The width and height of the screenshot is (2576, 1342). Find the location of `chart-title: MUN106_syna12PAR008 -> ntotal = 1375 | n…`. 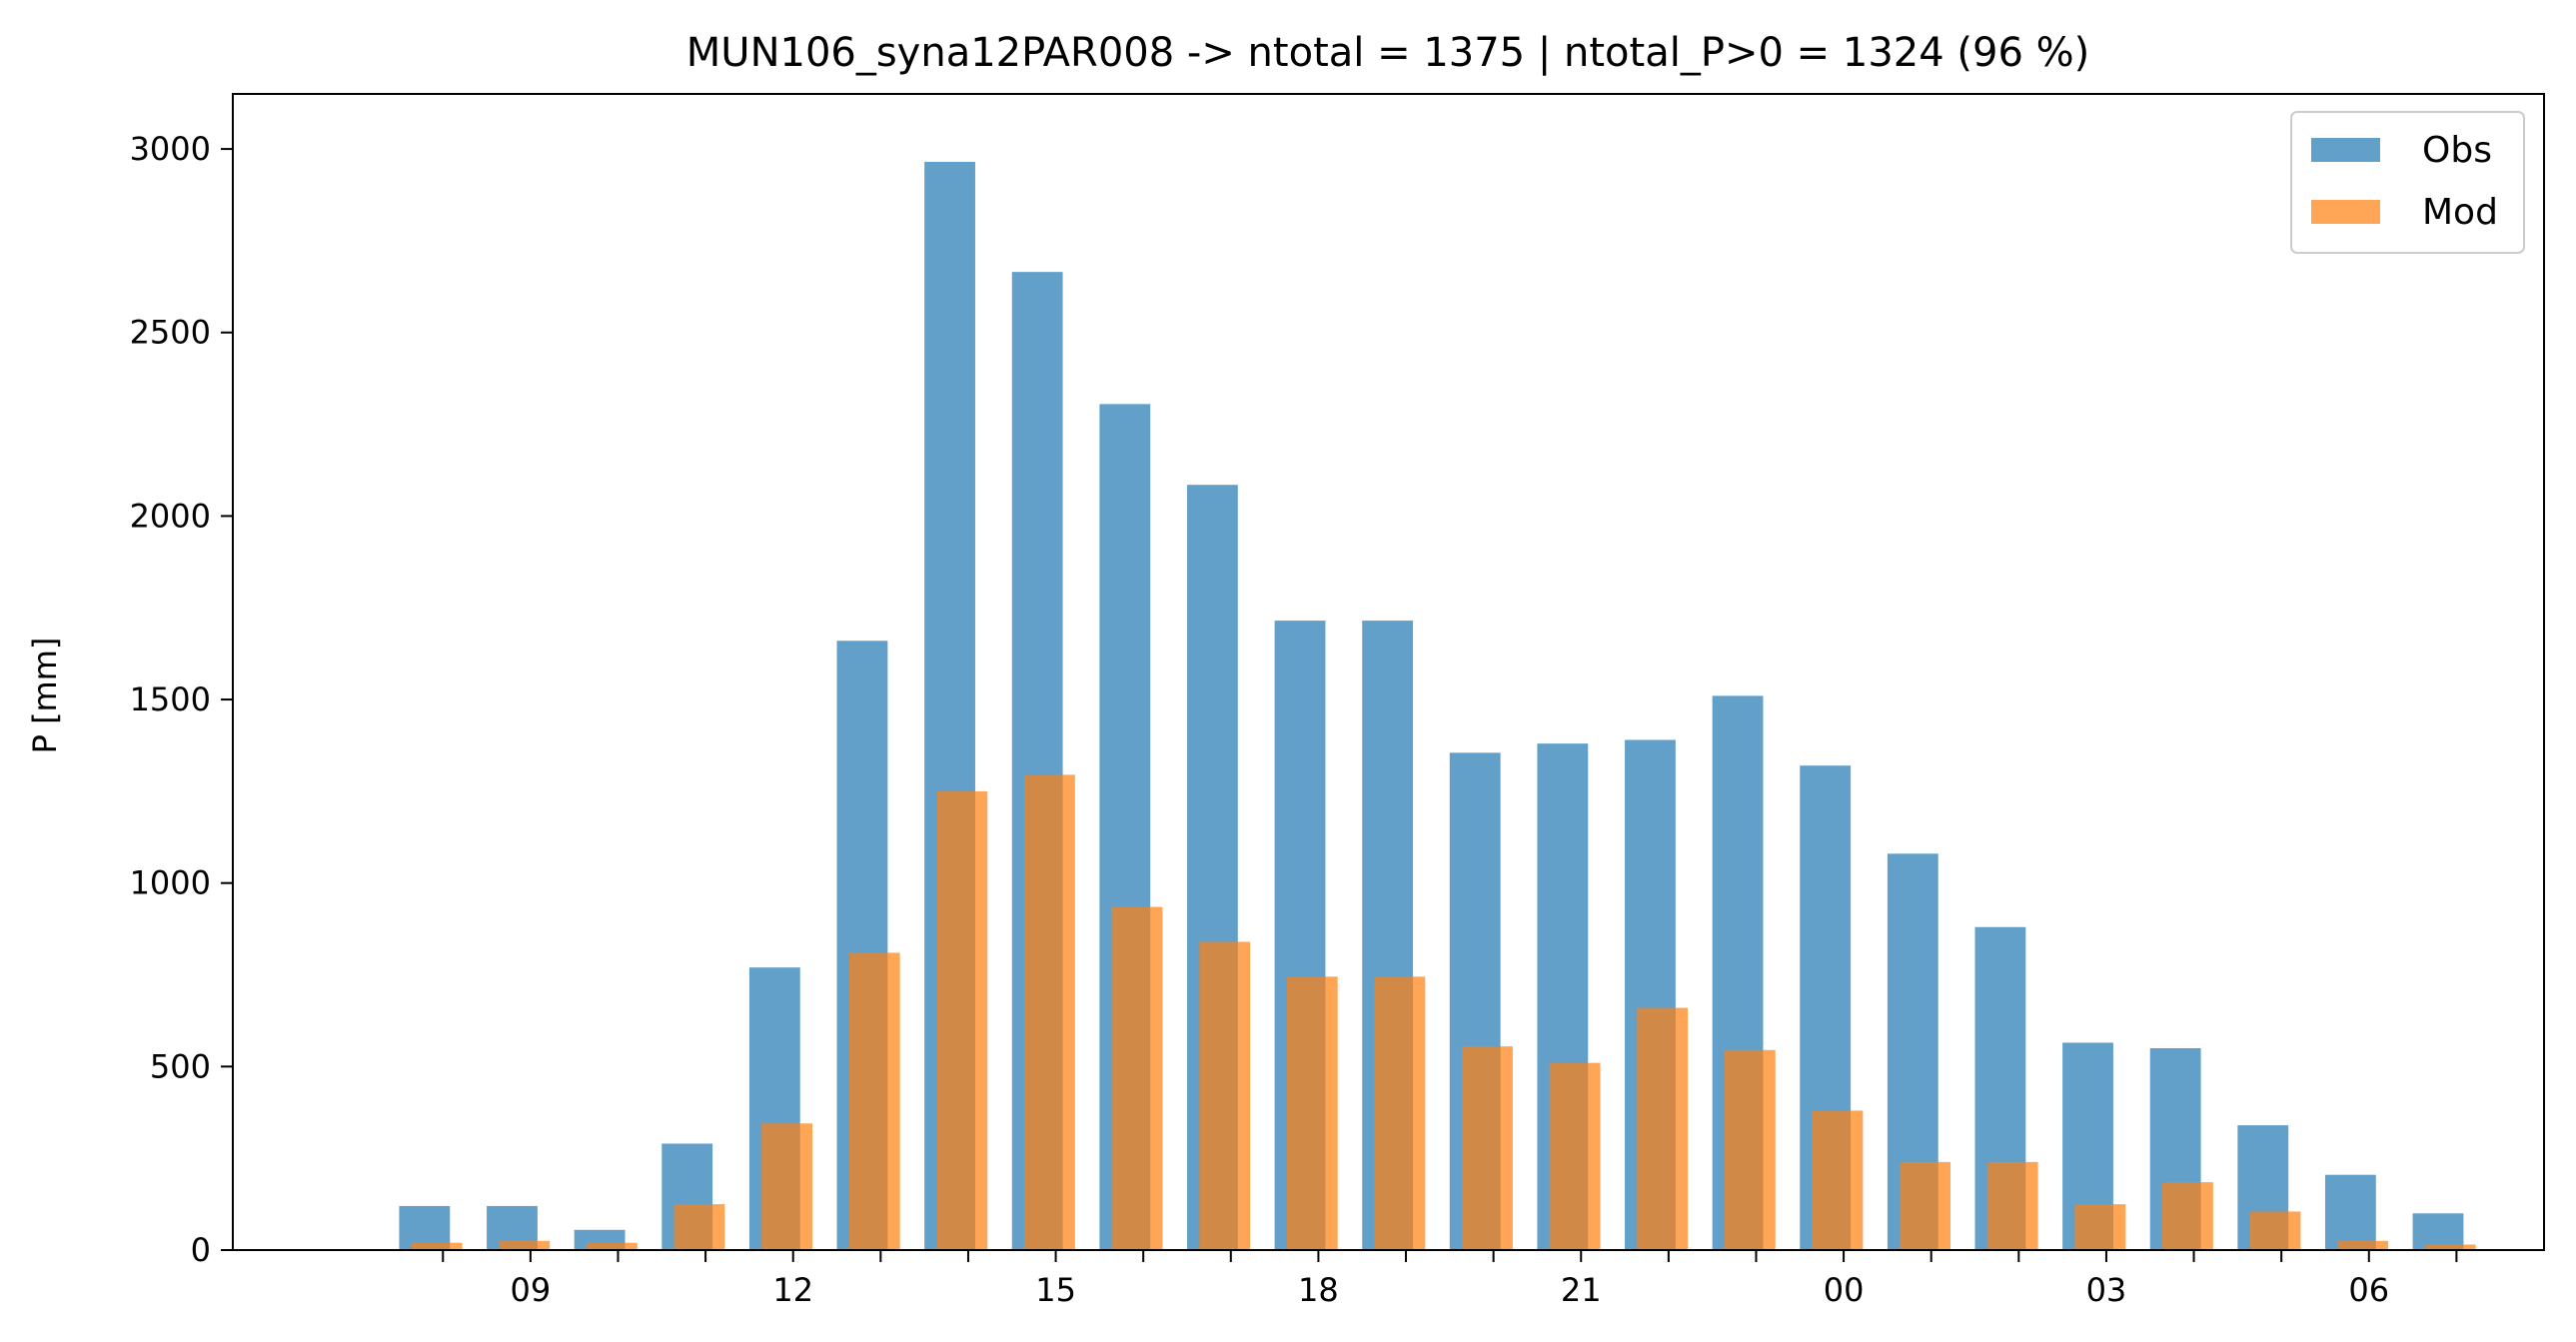

chart-title: MUN106_syna12PAR008 -> ntotal = 1375 | n… is located at coordinates (1387, 53).